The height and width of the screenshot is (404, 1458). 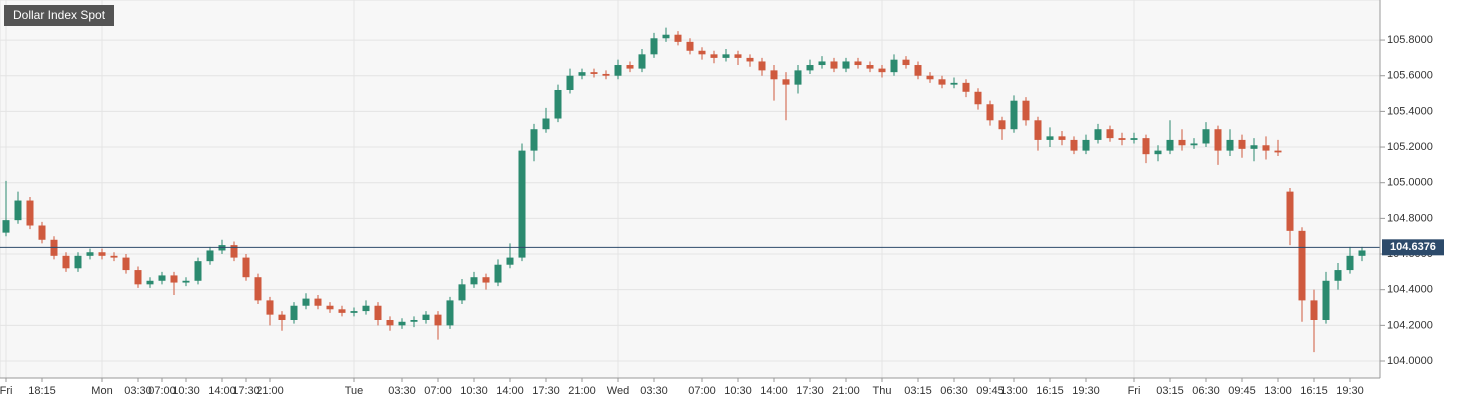 I want to click on x-tick-label: Fri, so click(x=6, y=391).